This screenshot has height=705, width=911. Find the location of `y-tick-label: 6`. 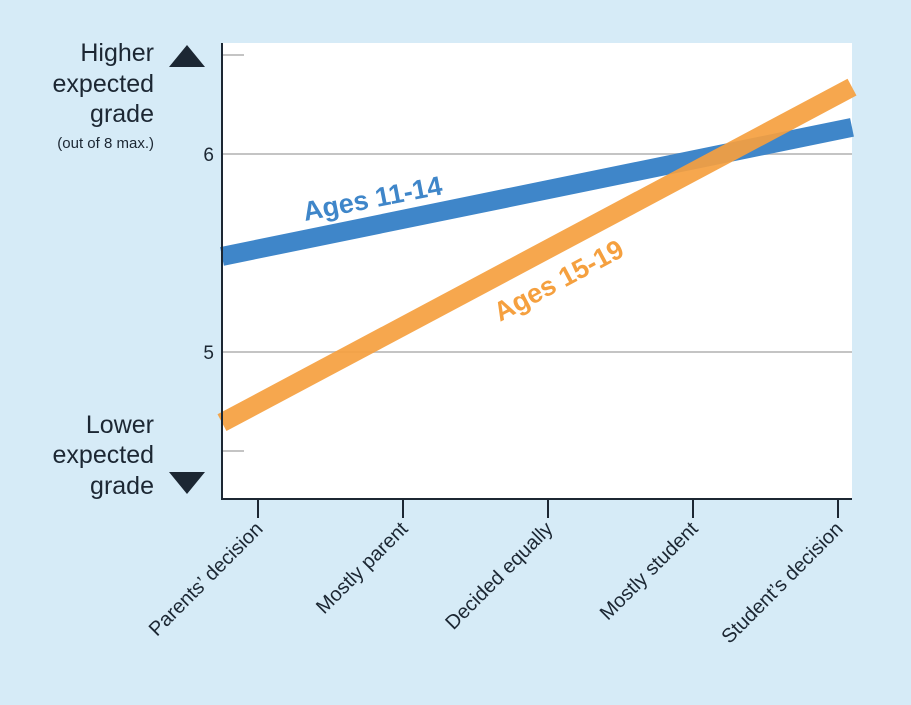

y-tick-label: 6 is located at coordinates (208, 155).